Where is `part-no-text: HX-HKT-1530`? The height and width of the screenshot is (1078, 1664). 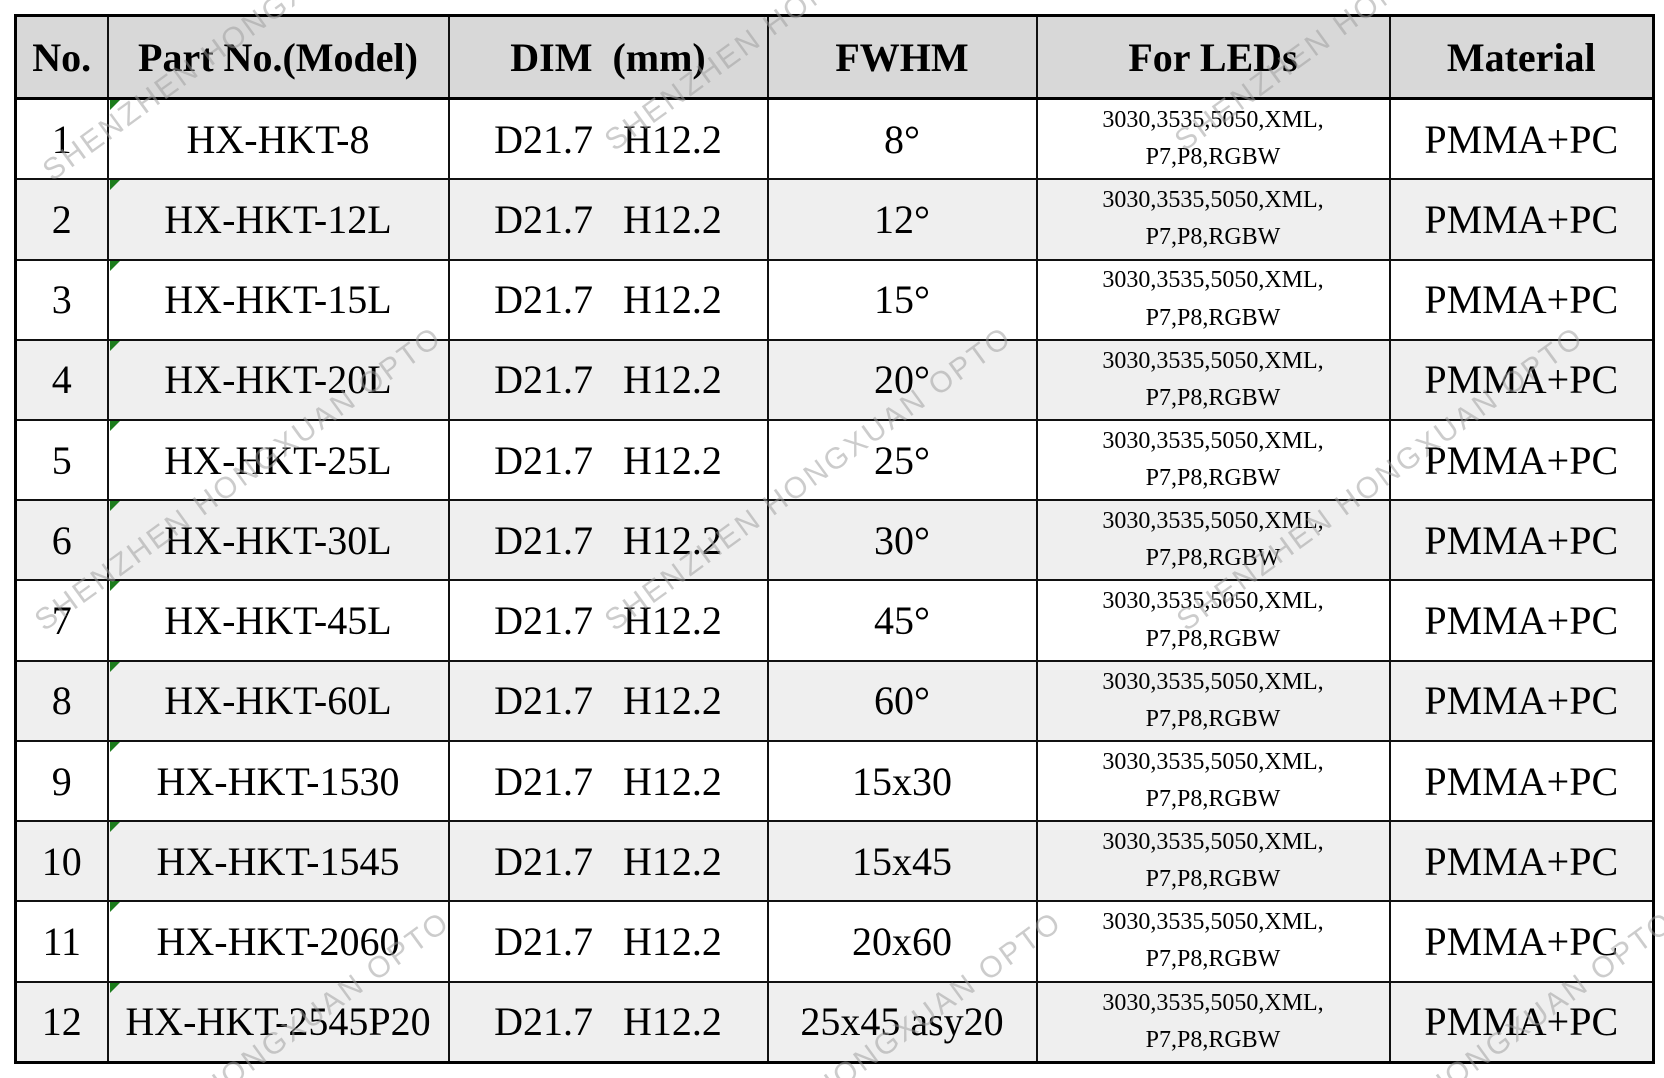
part-no-text: HX-HKT-1530 is located at coordinates (278, 781).